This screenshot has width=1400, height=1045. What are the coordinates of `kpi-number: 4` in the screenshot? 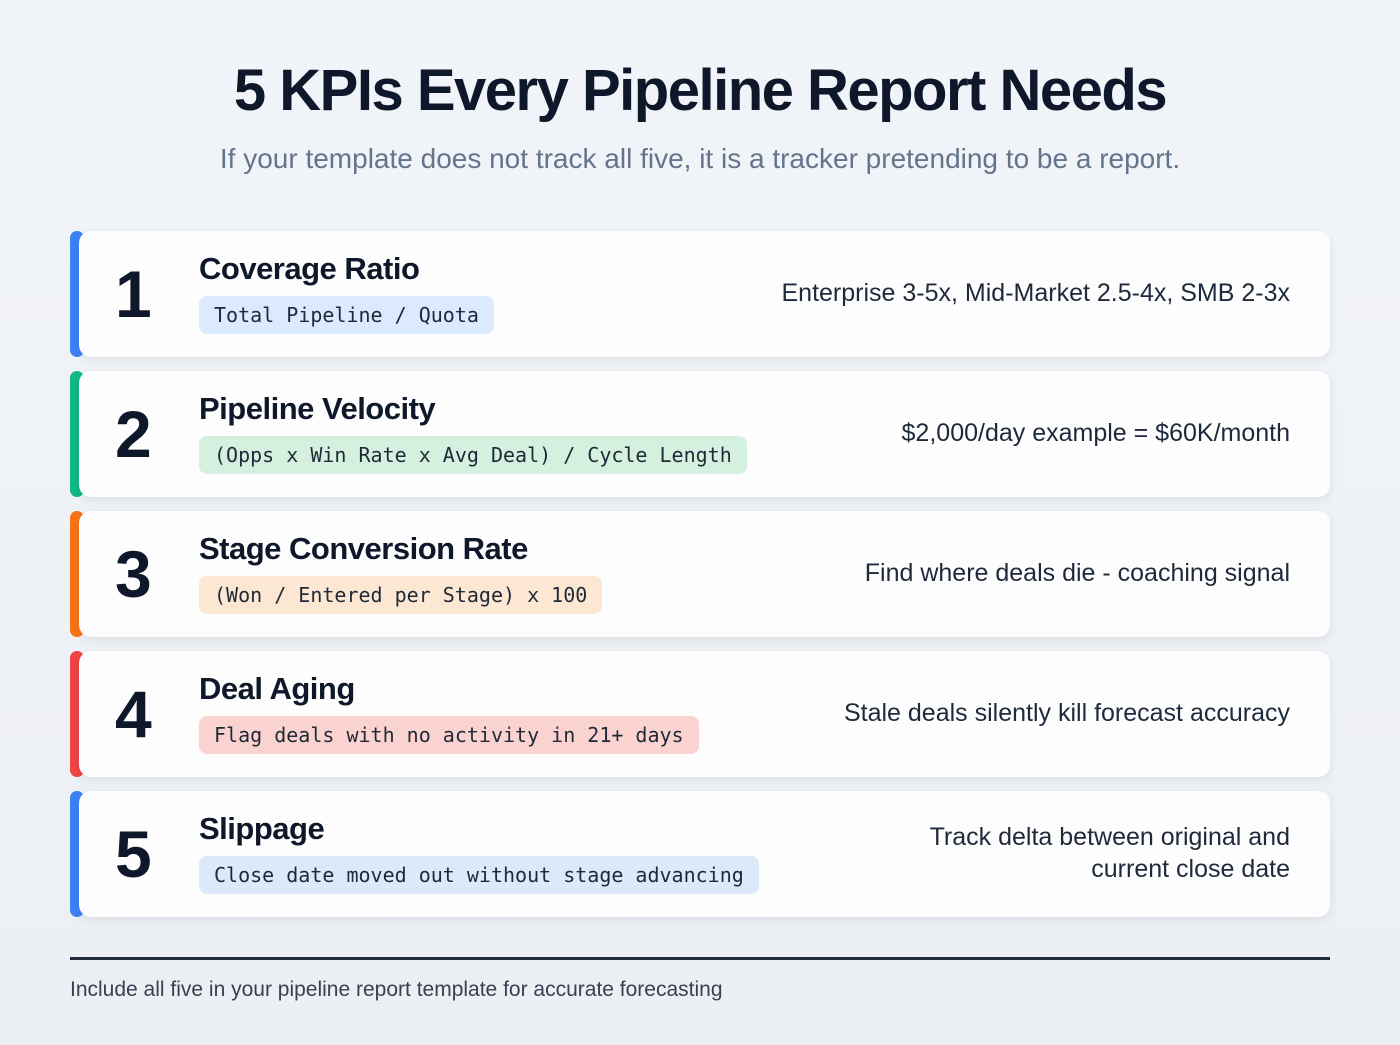 It's located at (133, 713).